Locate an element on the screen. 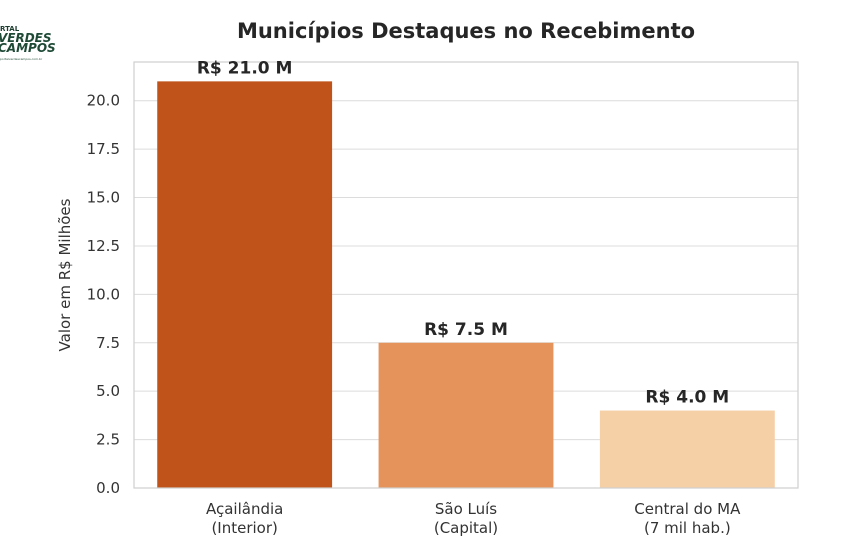  x-category-label: São Luís is located at coordinates (466, 509).